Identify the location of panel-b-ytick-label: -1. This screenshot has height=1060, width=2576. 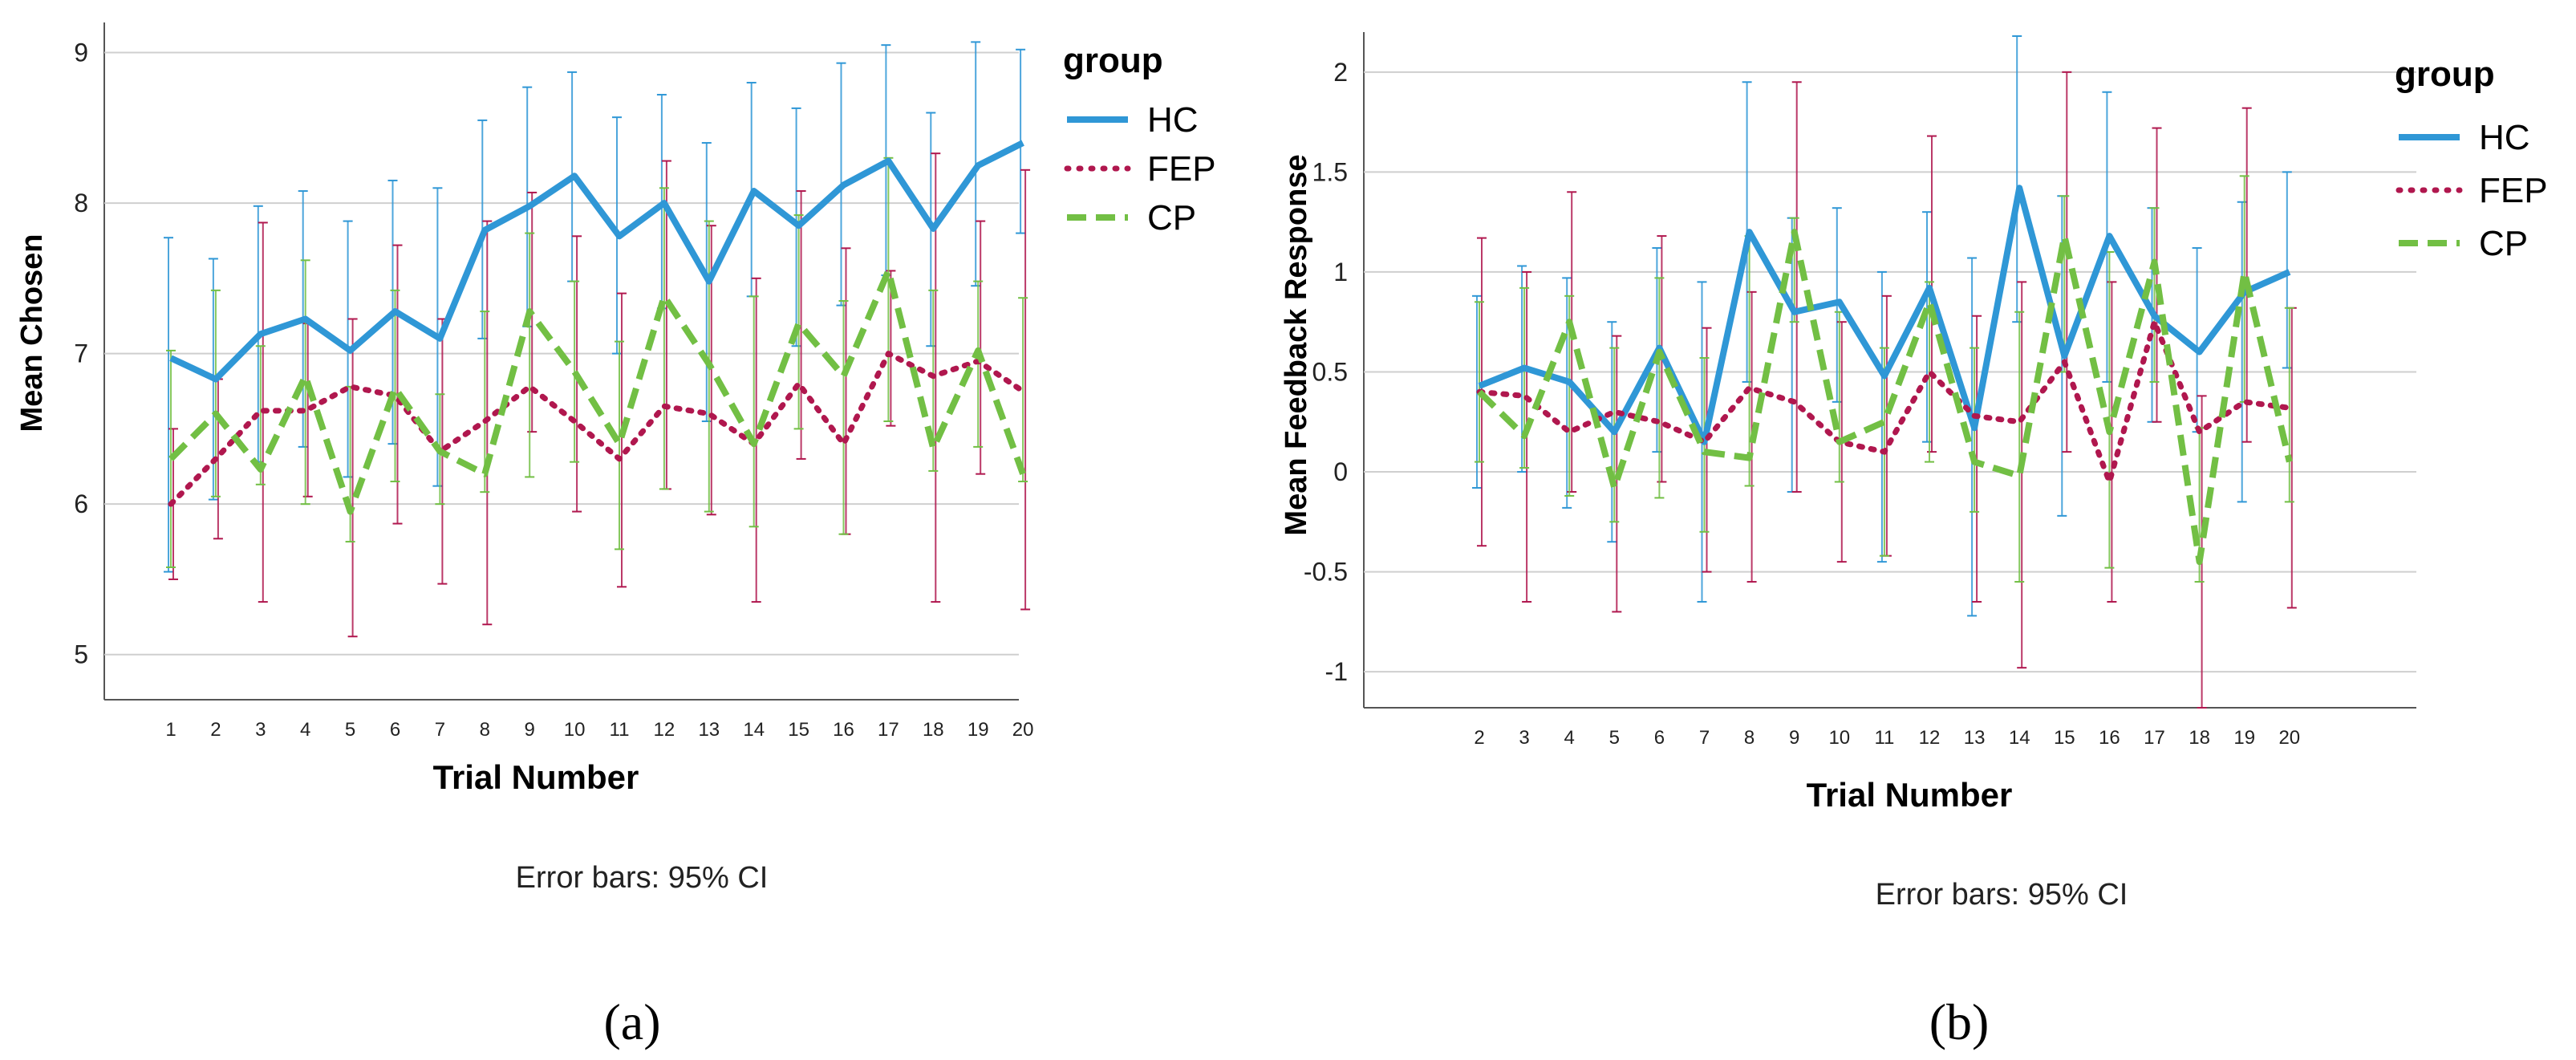
(1336, 671).